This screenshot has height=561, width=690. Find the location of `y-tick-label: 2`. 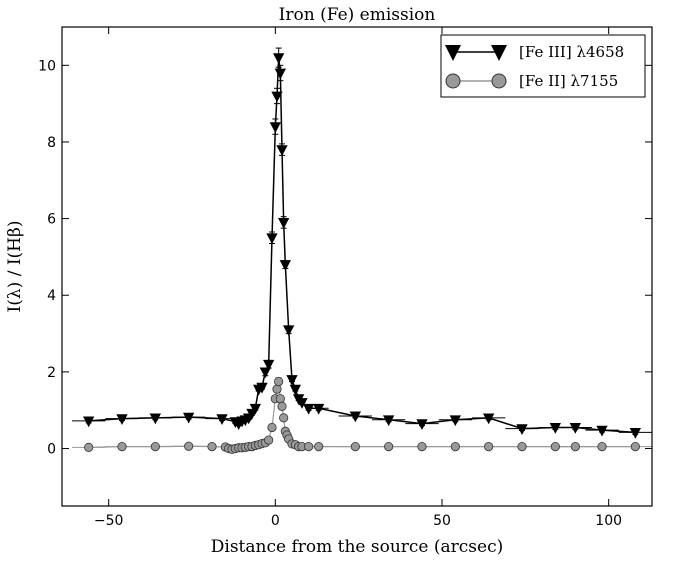

y-tick-label: 2 is located at coordinates (51, 373).